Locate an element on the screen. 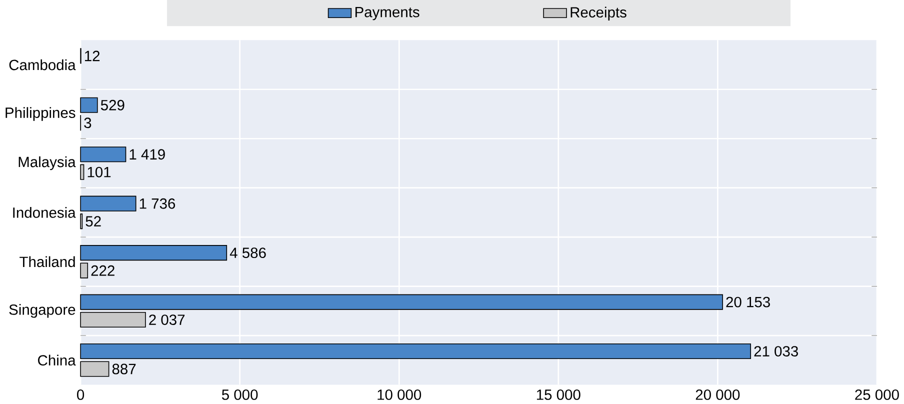 The image size is (904, 404). x-tick-label: 5 000 is located at coordinates (240, 394).